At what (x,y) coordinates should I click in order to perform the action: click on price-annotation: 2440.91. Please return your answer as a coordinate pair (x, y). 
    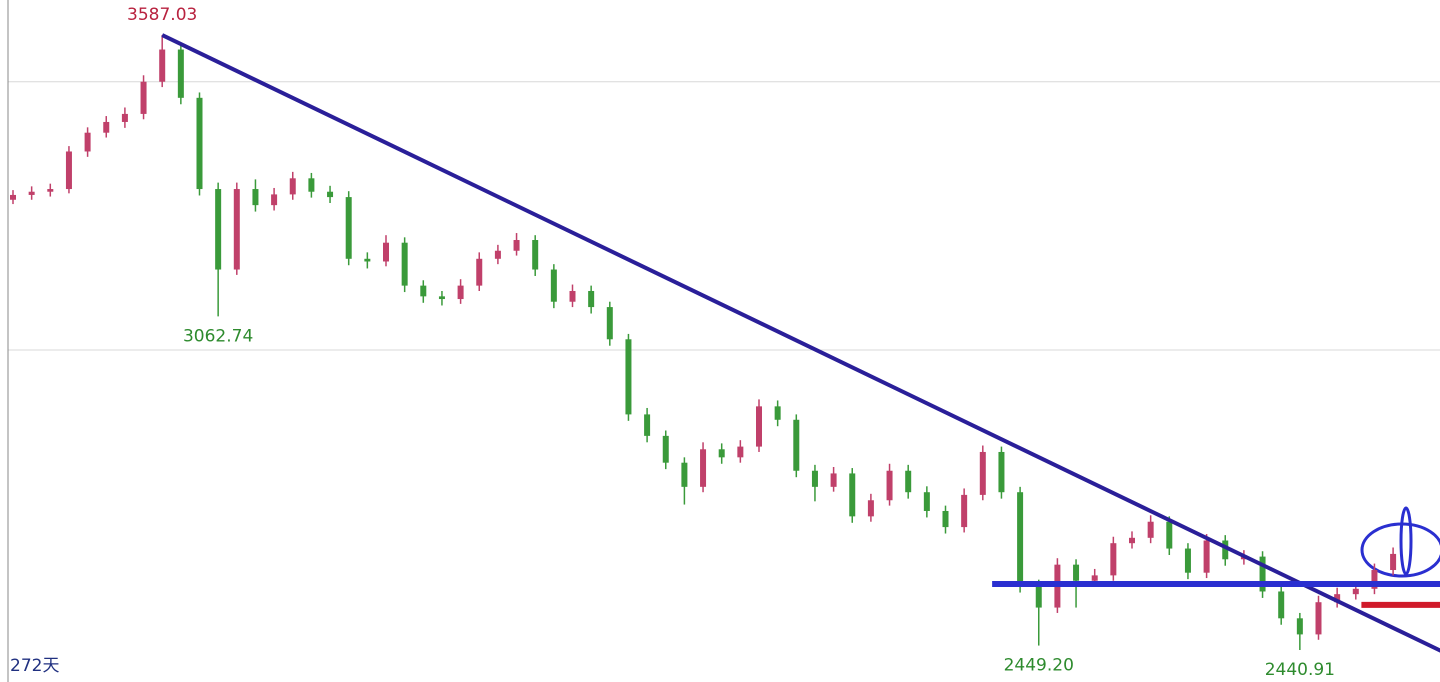
    Looking at the image, I should click on (1300, 670).